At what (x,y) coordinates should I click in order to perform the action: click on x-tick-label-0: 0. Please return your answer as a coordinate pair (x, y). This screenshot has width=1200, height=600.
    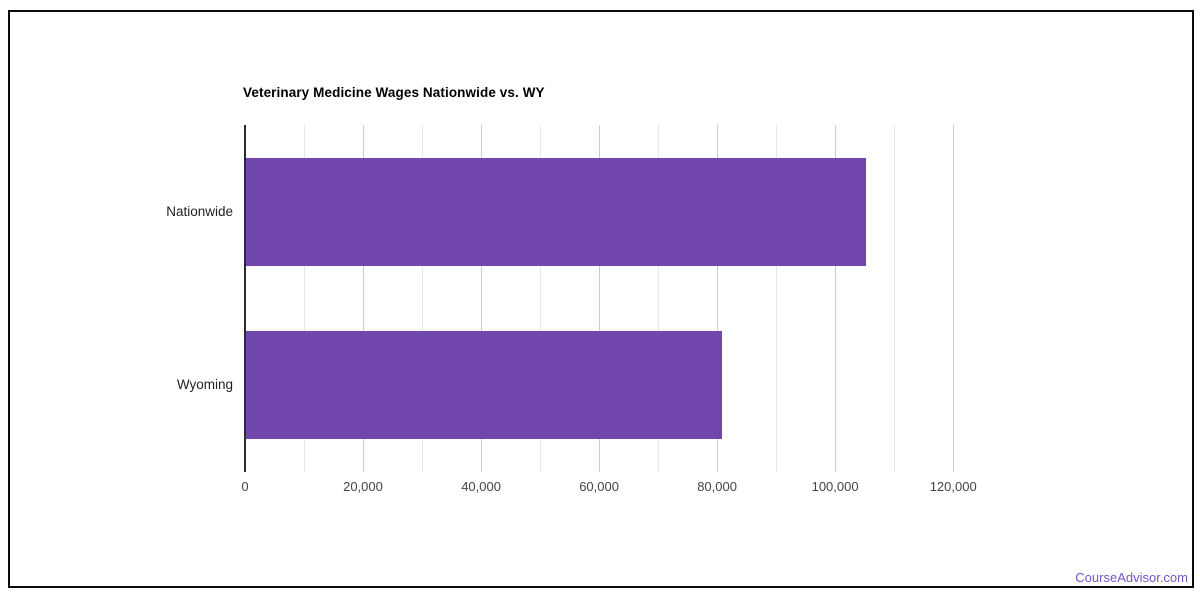
    Looking at the image, I should click on (245, 486).